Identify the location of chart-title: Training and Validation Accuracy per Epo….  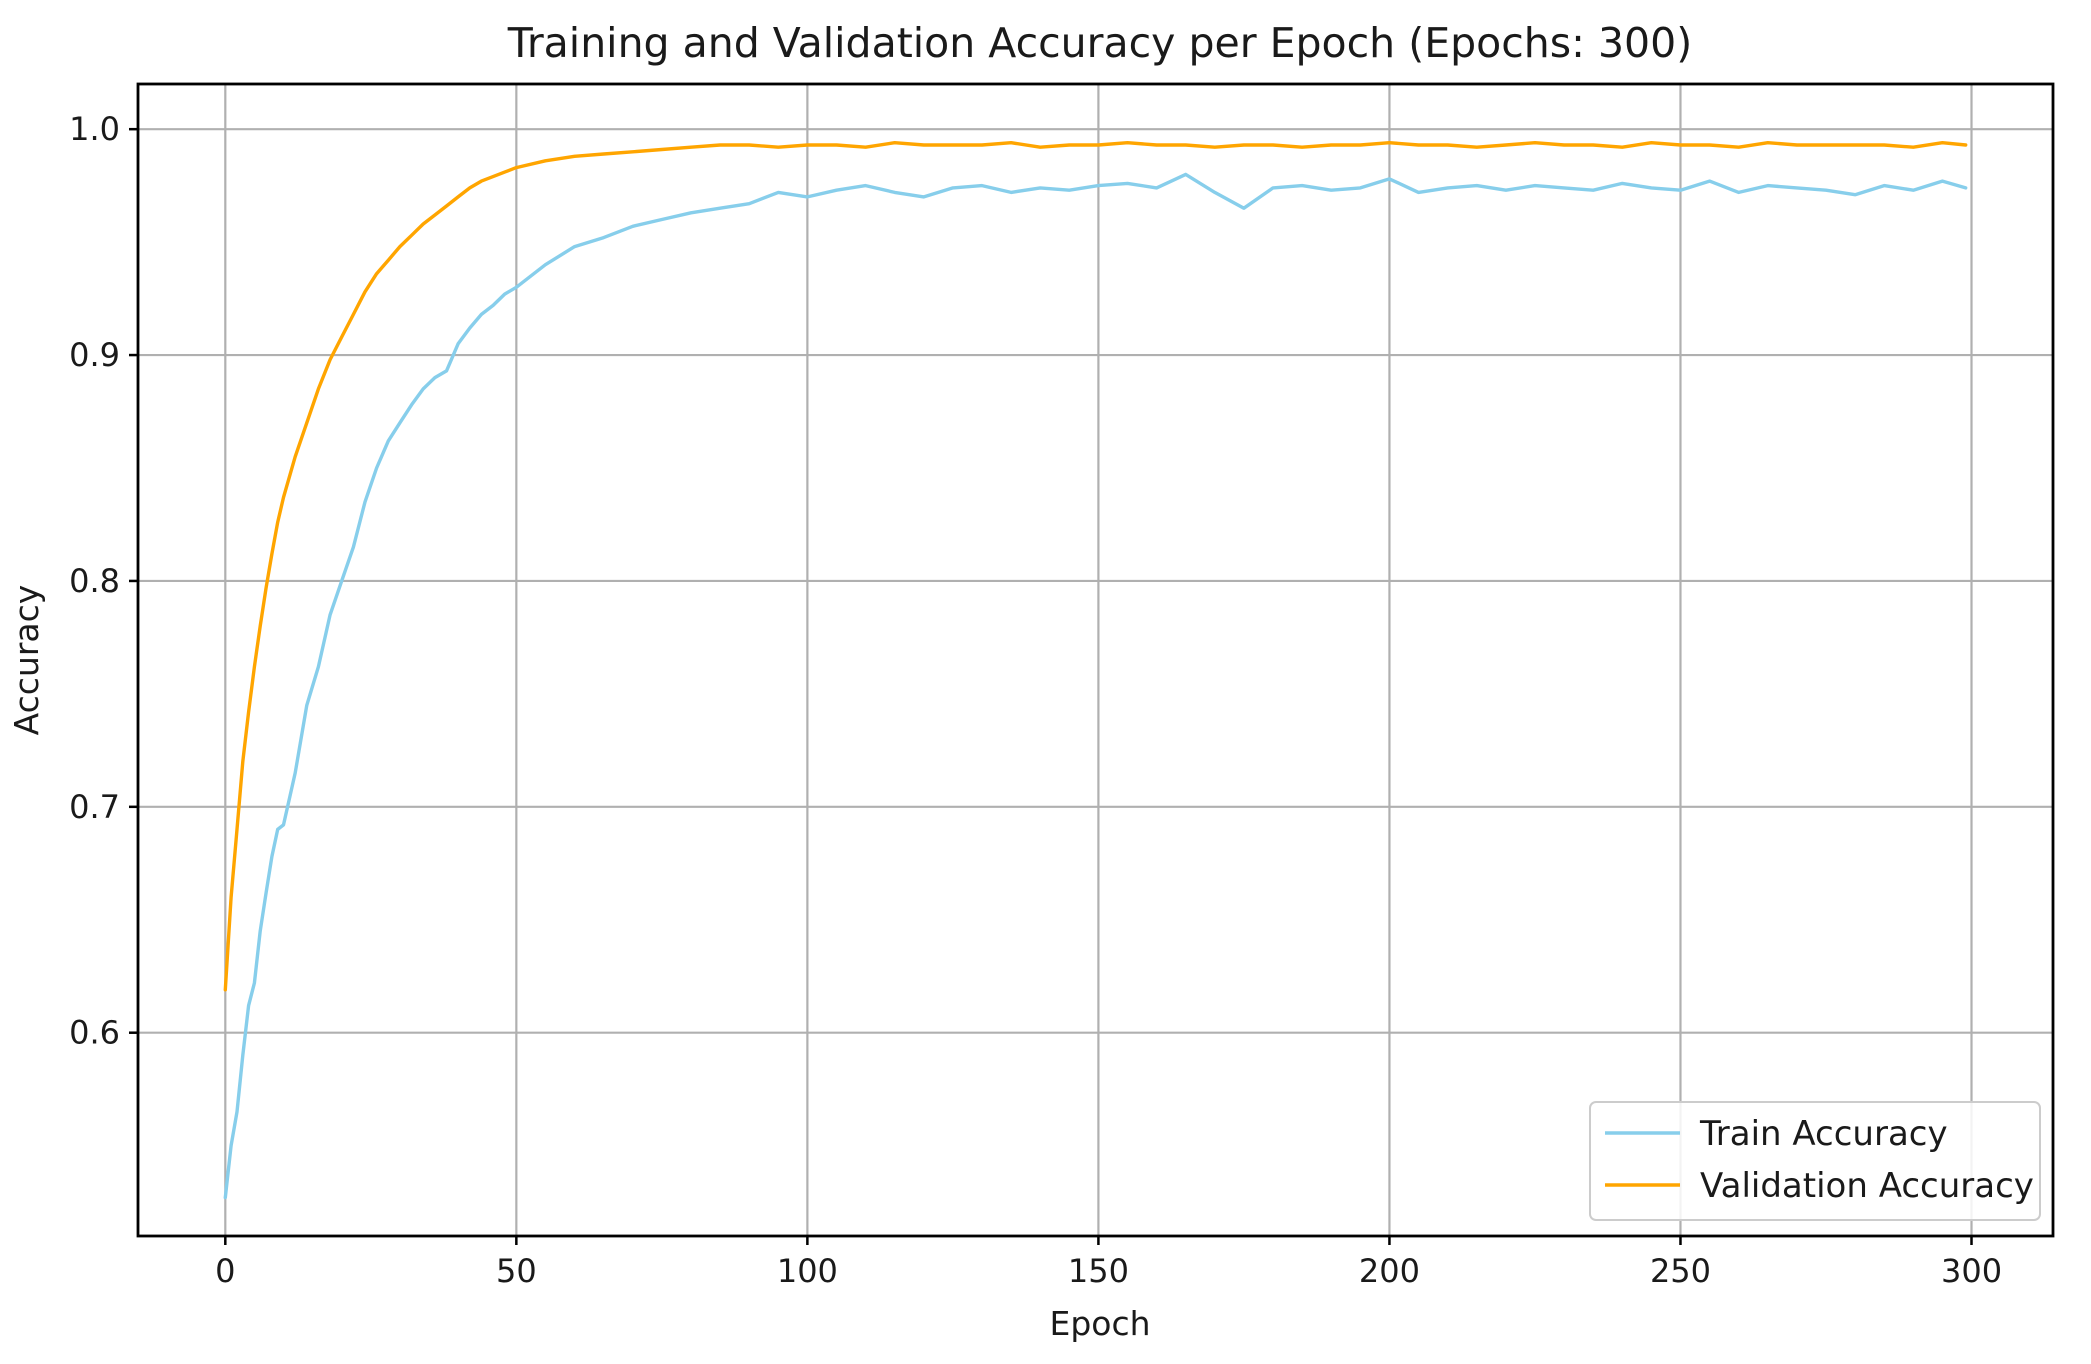
(1099, 43).